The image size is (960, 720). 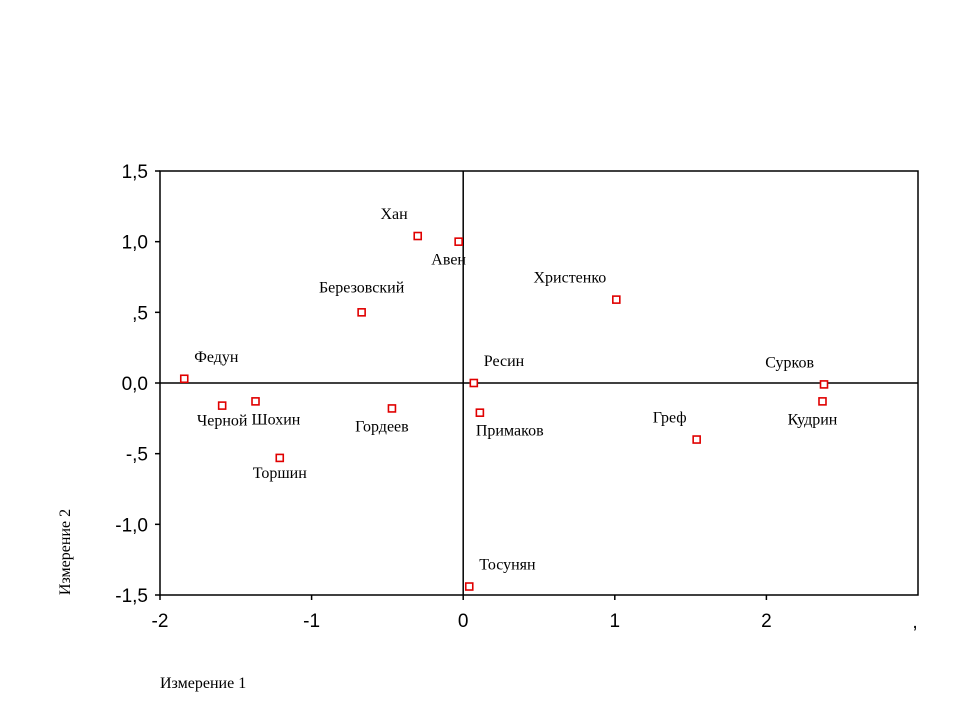 I want to click on point-label: Сурков, so click(x=789, y=362).